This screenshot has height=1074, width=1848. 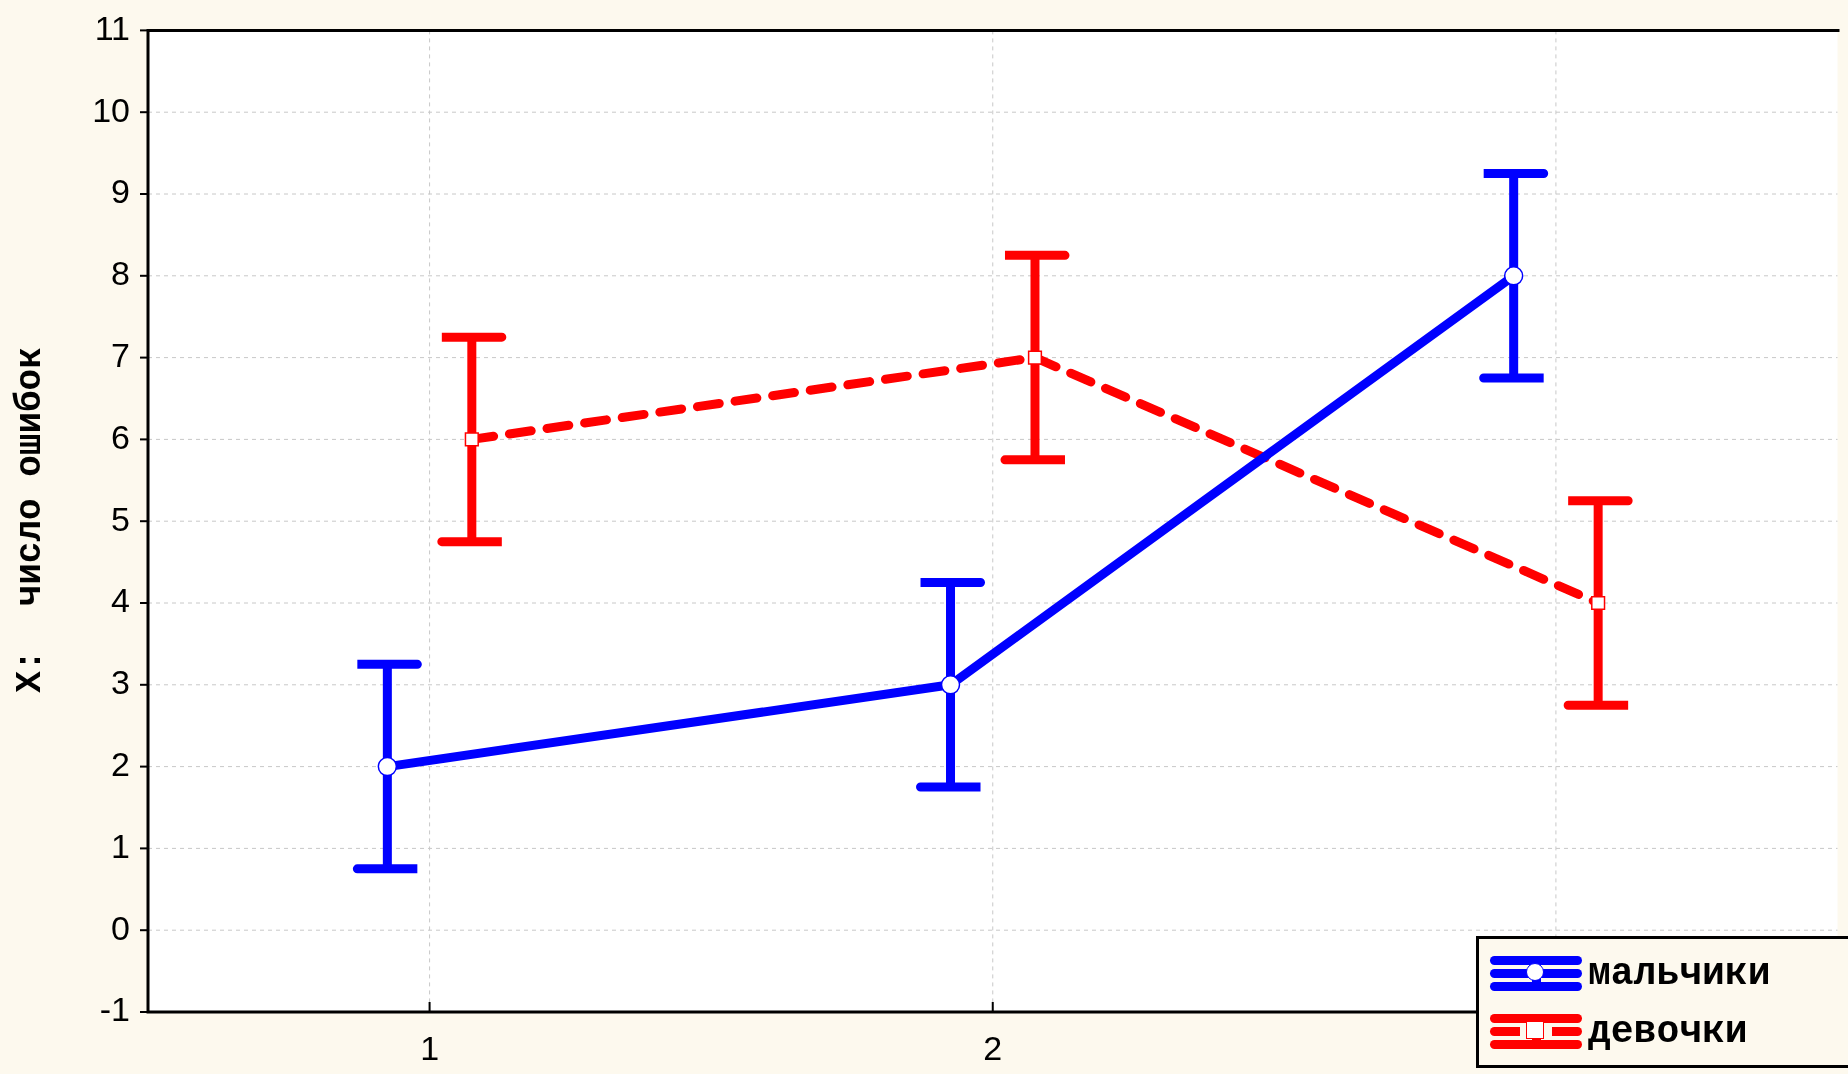 I want to click on y-tick-label: 2, so click(x=120, y=763).